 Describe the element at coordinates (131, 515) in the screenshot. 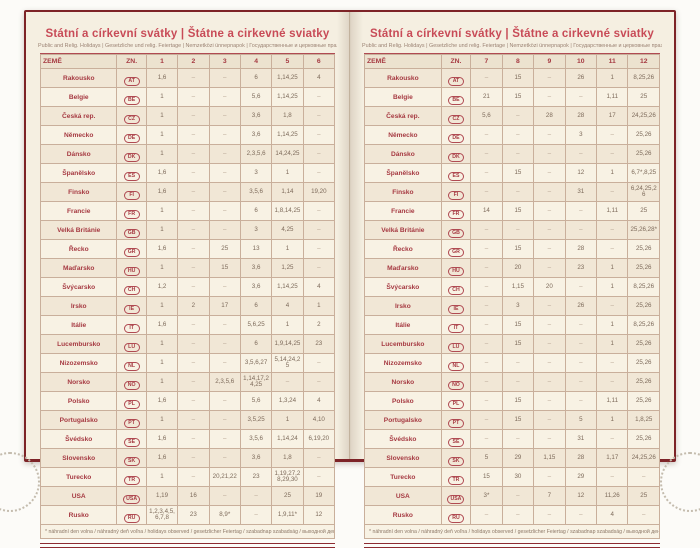

I see `country-code-cell: RU` at that location.